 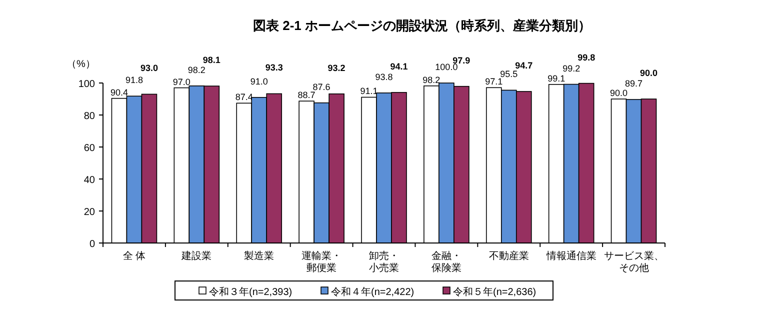 What do you see at coordinates (211, 60) in the screenshot?
I see `data-label: 98.1` at bounding box center [211, 60].